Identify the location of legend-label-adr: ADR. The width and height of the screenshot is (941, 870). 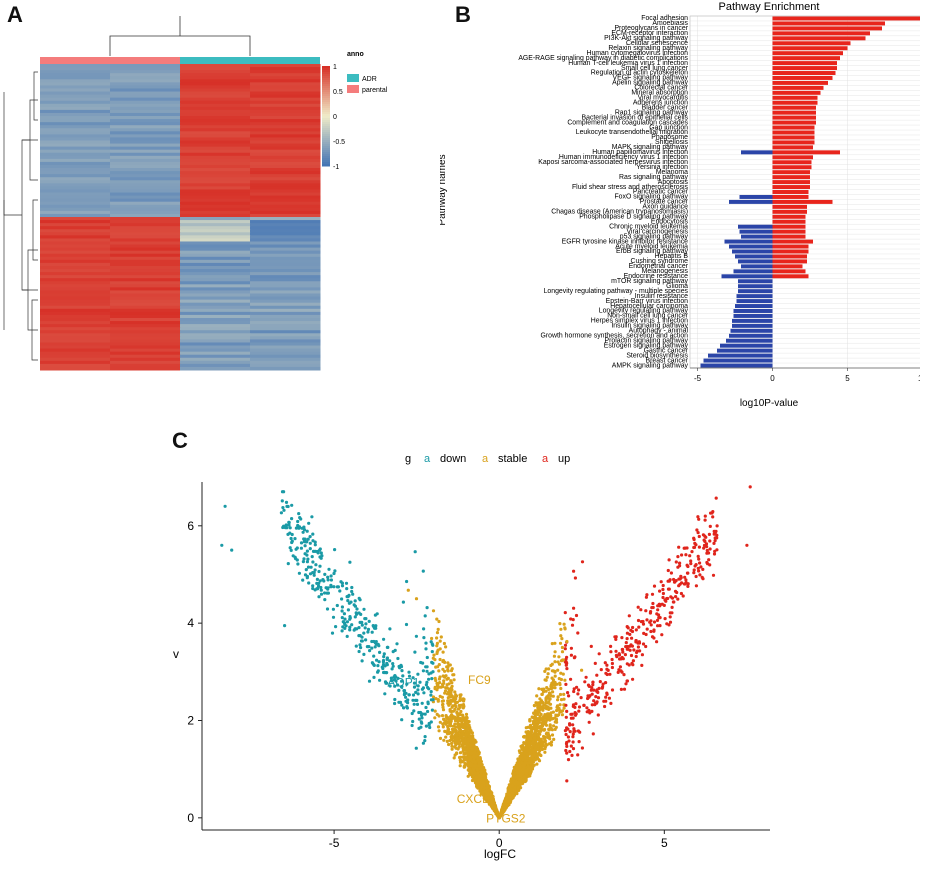
(369, 79).